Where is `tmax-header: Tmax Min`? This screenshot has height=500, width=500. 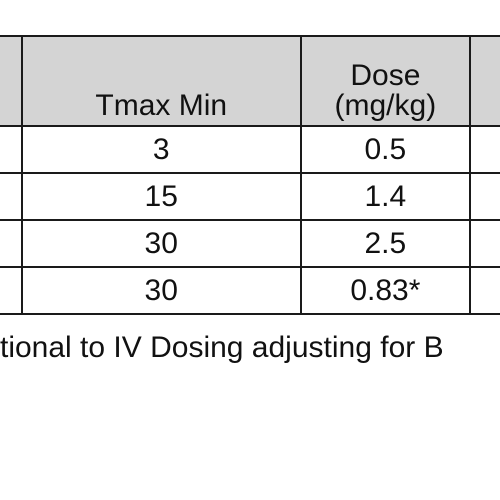 tmax-header: Tmax Min is located at coordinates (161, 105).